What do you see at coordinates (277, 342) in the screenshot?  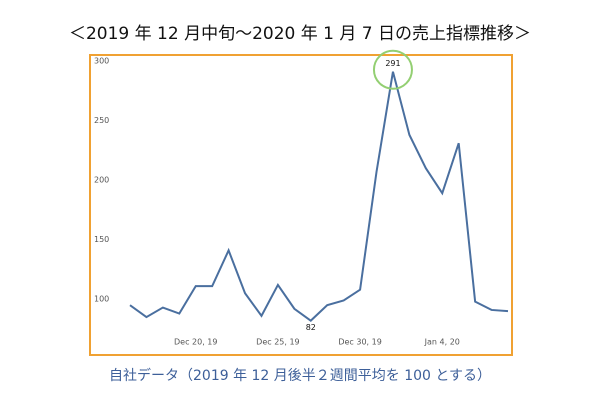 I see `x-tick-label: Dec 25, 19` at bounding box center [277, 342].